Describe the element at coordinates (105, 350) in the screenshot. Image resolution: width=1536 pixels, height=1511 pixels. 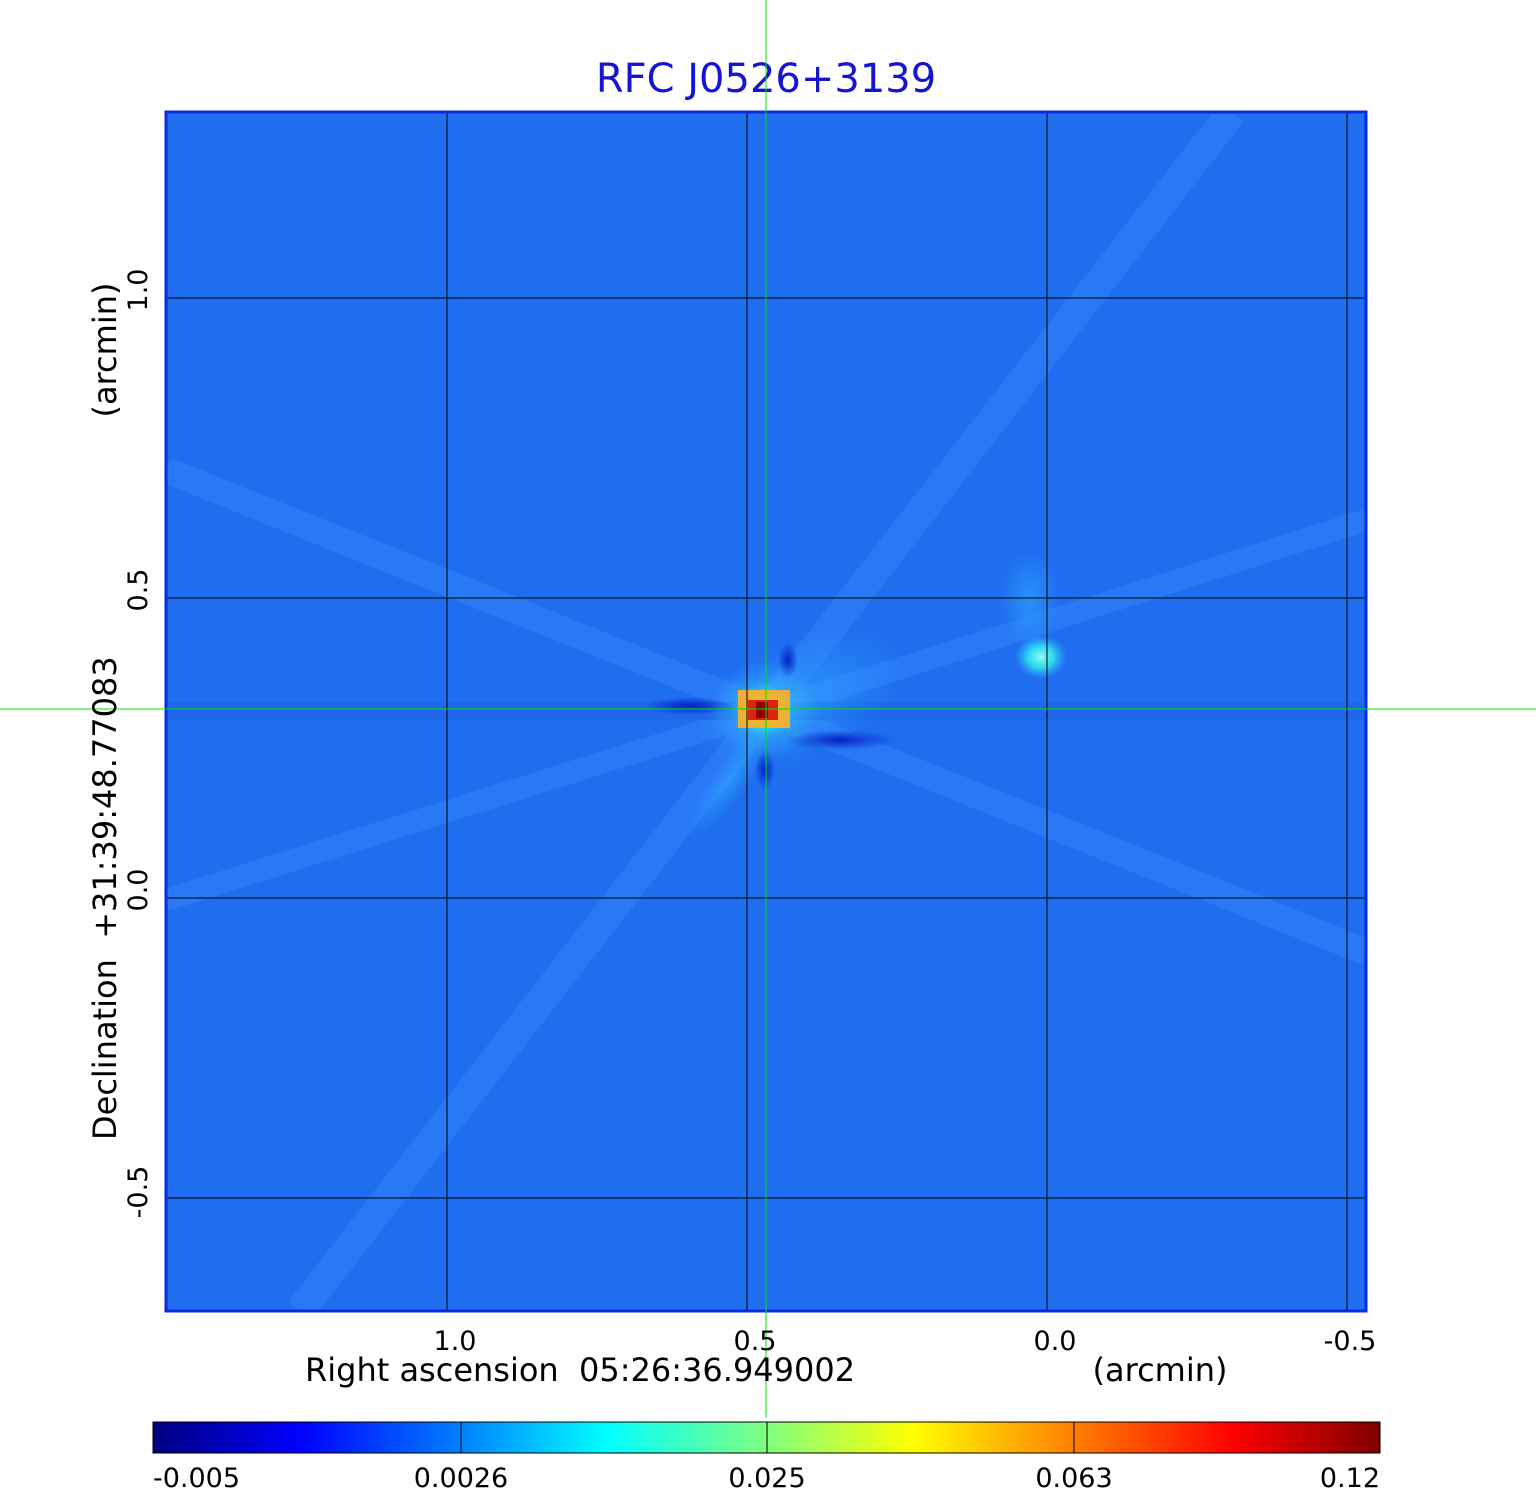
I see `y-axis-units: (arcmin)` at that location.